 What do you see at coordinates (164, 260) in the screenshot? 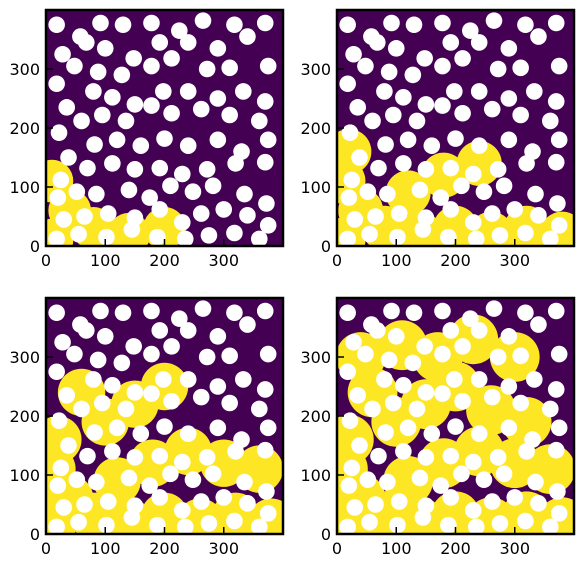
I see `x-tick-label: 200` at bounding box center [164, 260].